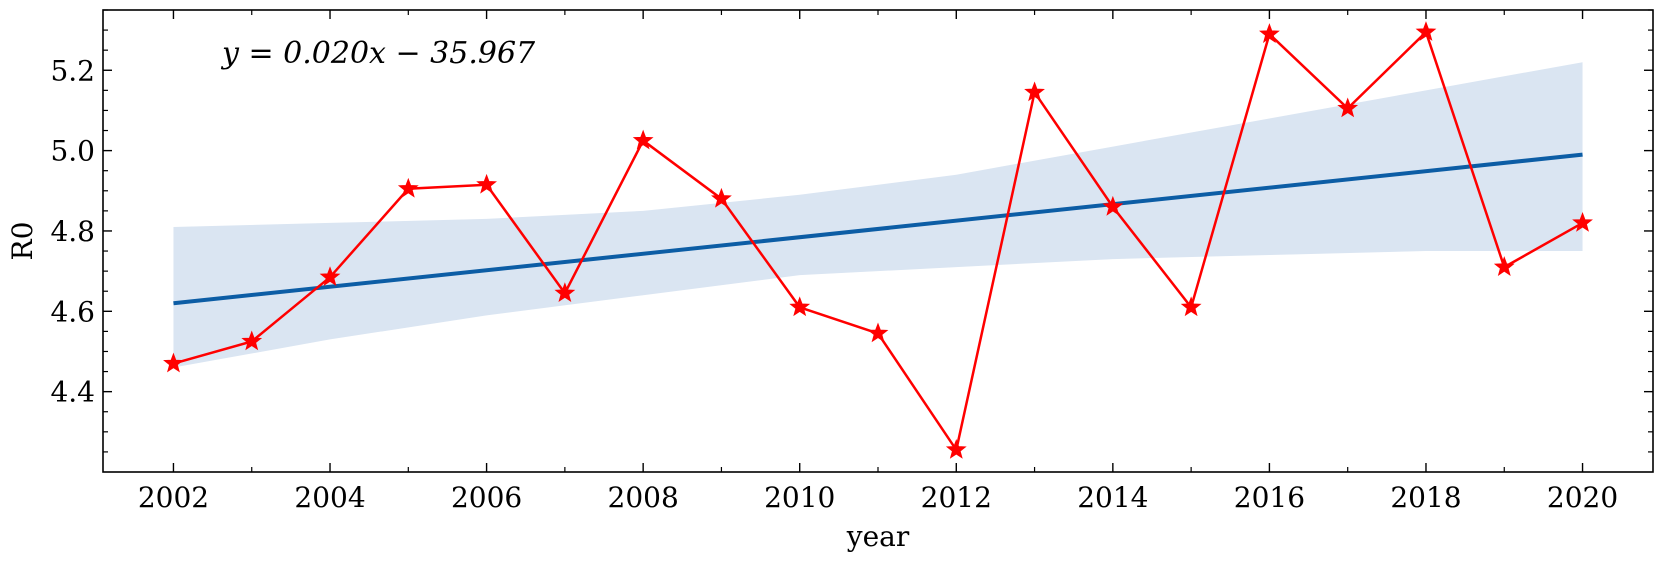  What do you see at coordinates (72, 311) in the screenshot?
I see `y-tick-label: 4.6` at bounding box center [72, 311].